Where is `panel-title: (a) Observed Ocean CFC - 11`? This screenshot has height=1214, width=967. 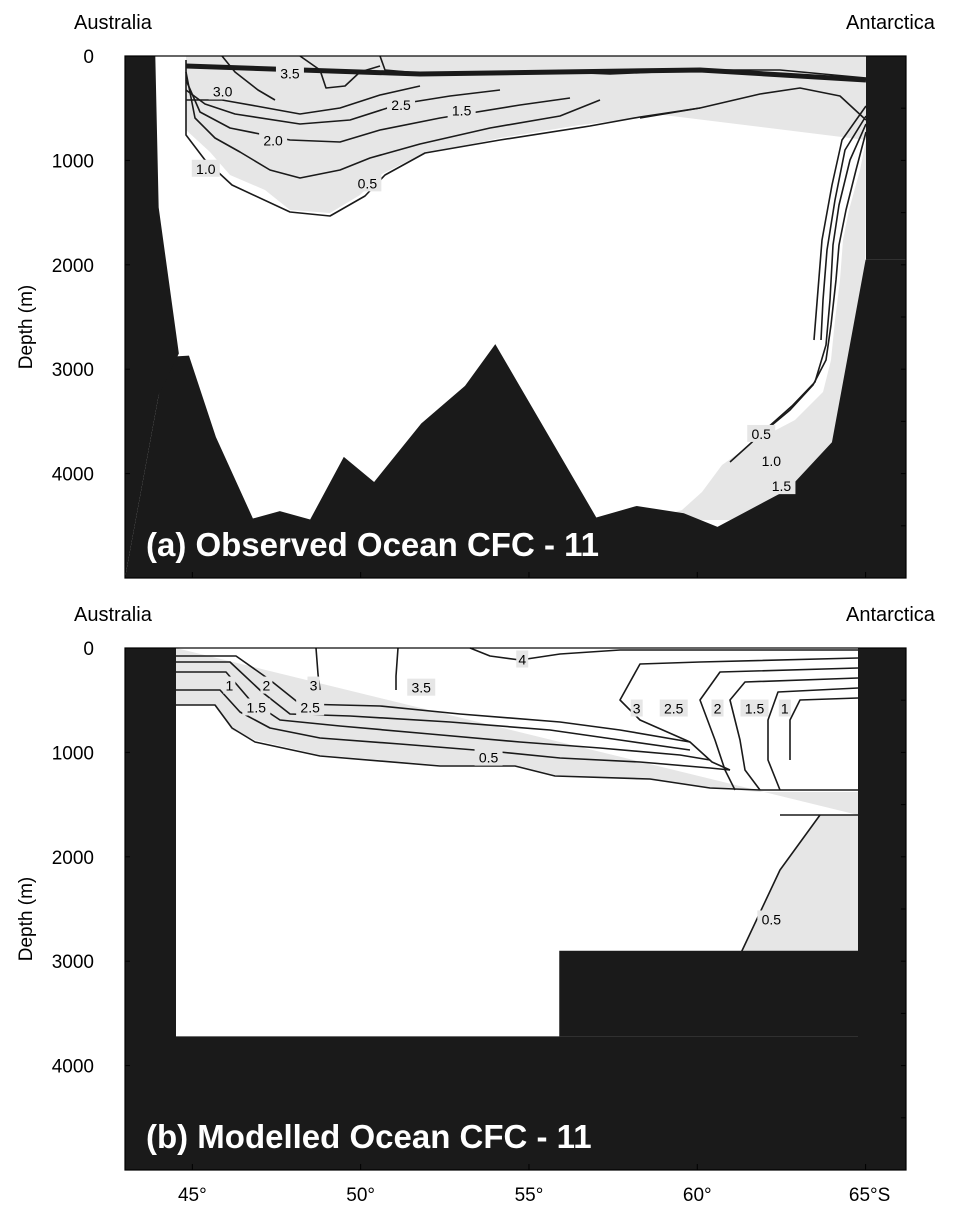 panel-title: (a) Observed Ocean CFC - 11 is located at coordinates (372, 544).